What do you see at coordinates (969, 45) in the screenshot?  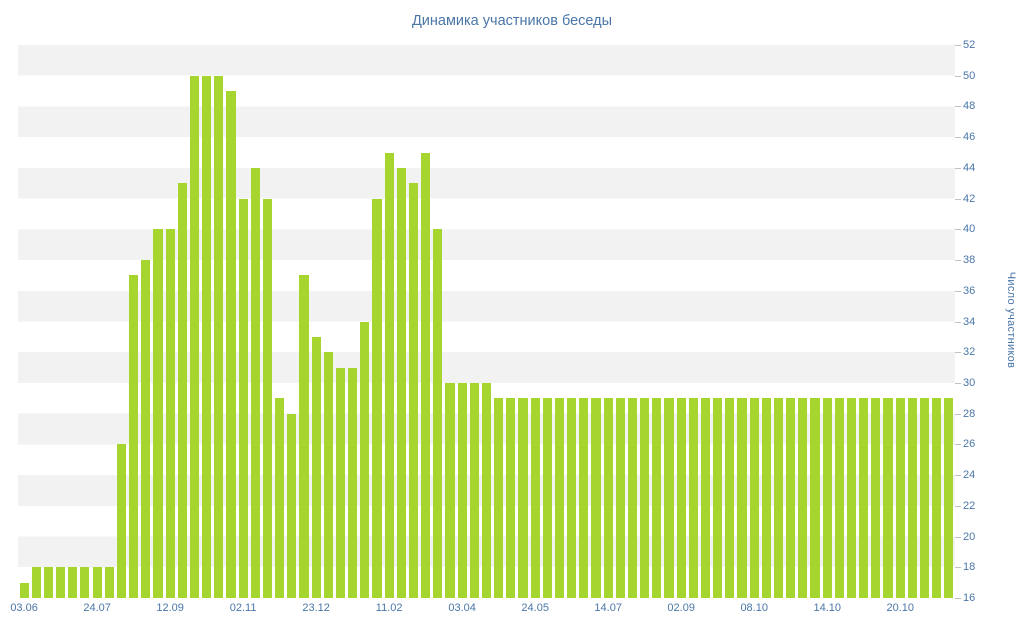 I see `y-axis-tick-label: 52` at bounding box center [969, 45].